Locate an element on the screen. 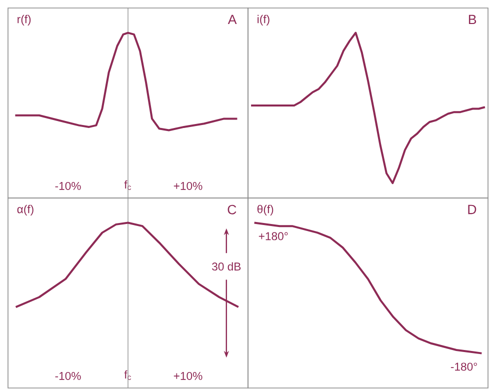  chart-title: B is located at coordinates (472, 19).